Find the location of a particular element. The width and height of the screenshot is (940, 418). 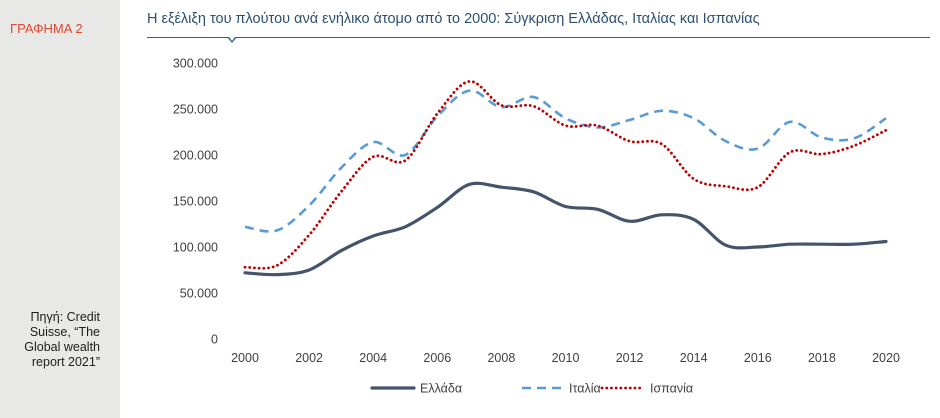

x-tick-label: 2016 is located at coordinates (758, 358).